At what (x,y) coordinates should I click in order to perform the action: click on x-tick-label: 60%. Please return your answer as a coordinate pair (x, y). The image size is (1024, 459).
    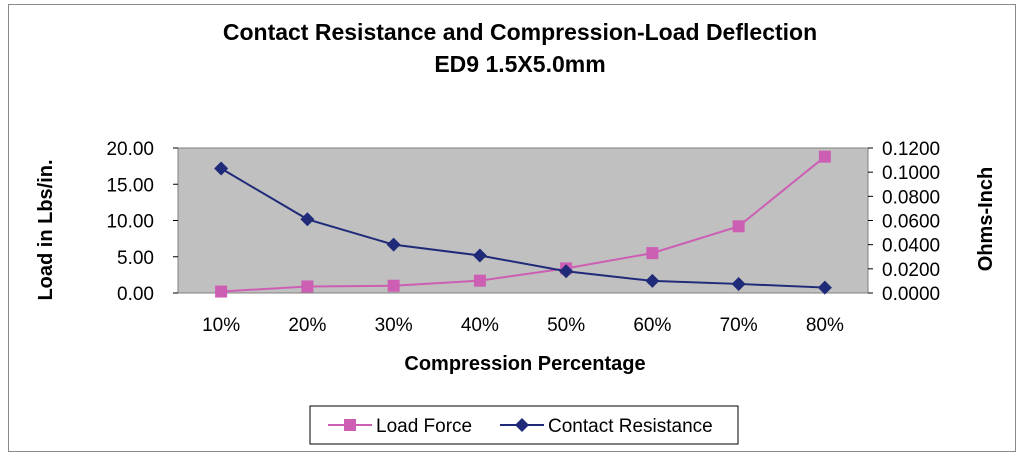
    Looking at the image, I should click on (652, 325).